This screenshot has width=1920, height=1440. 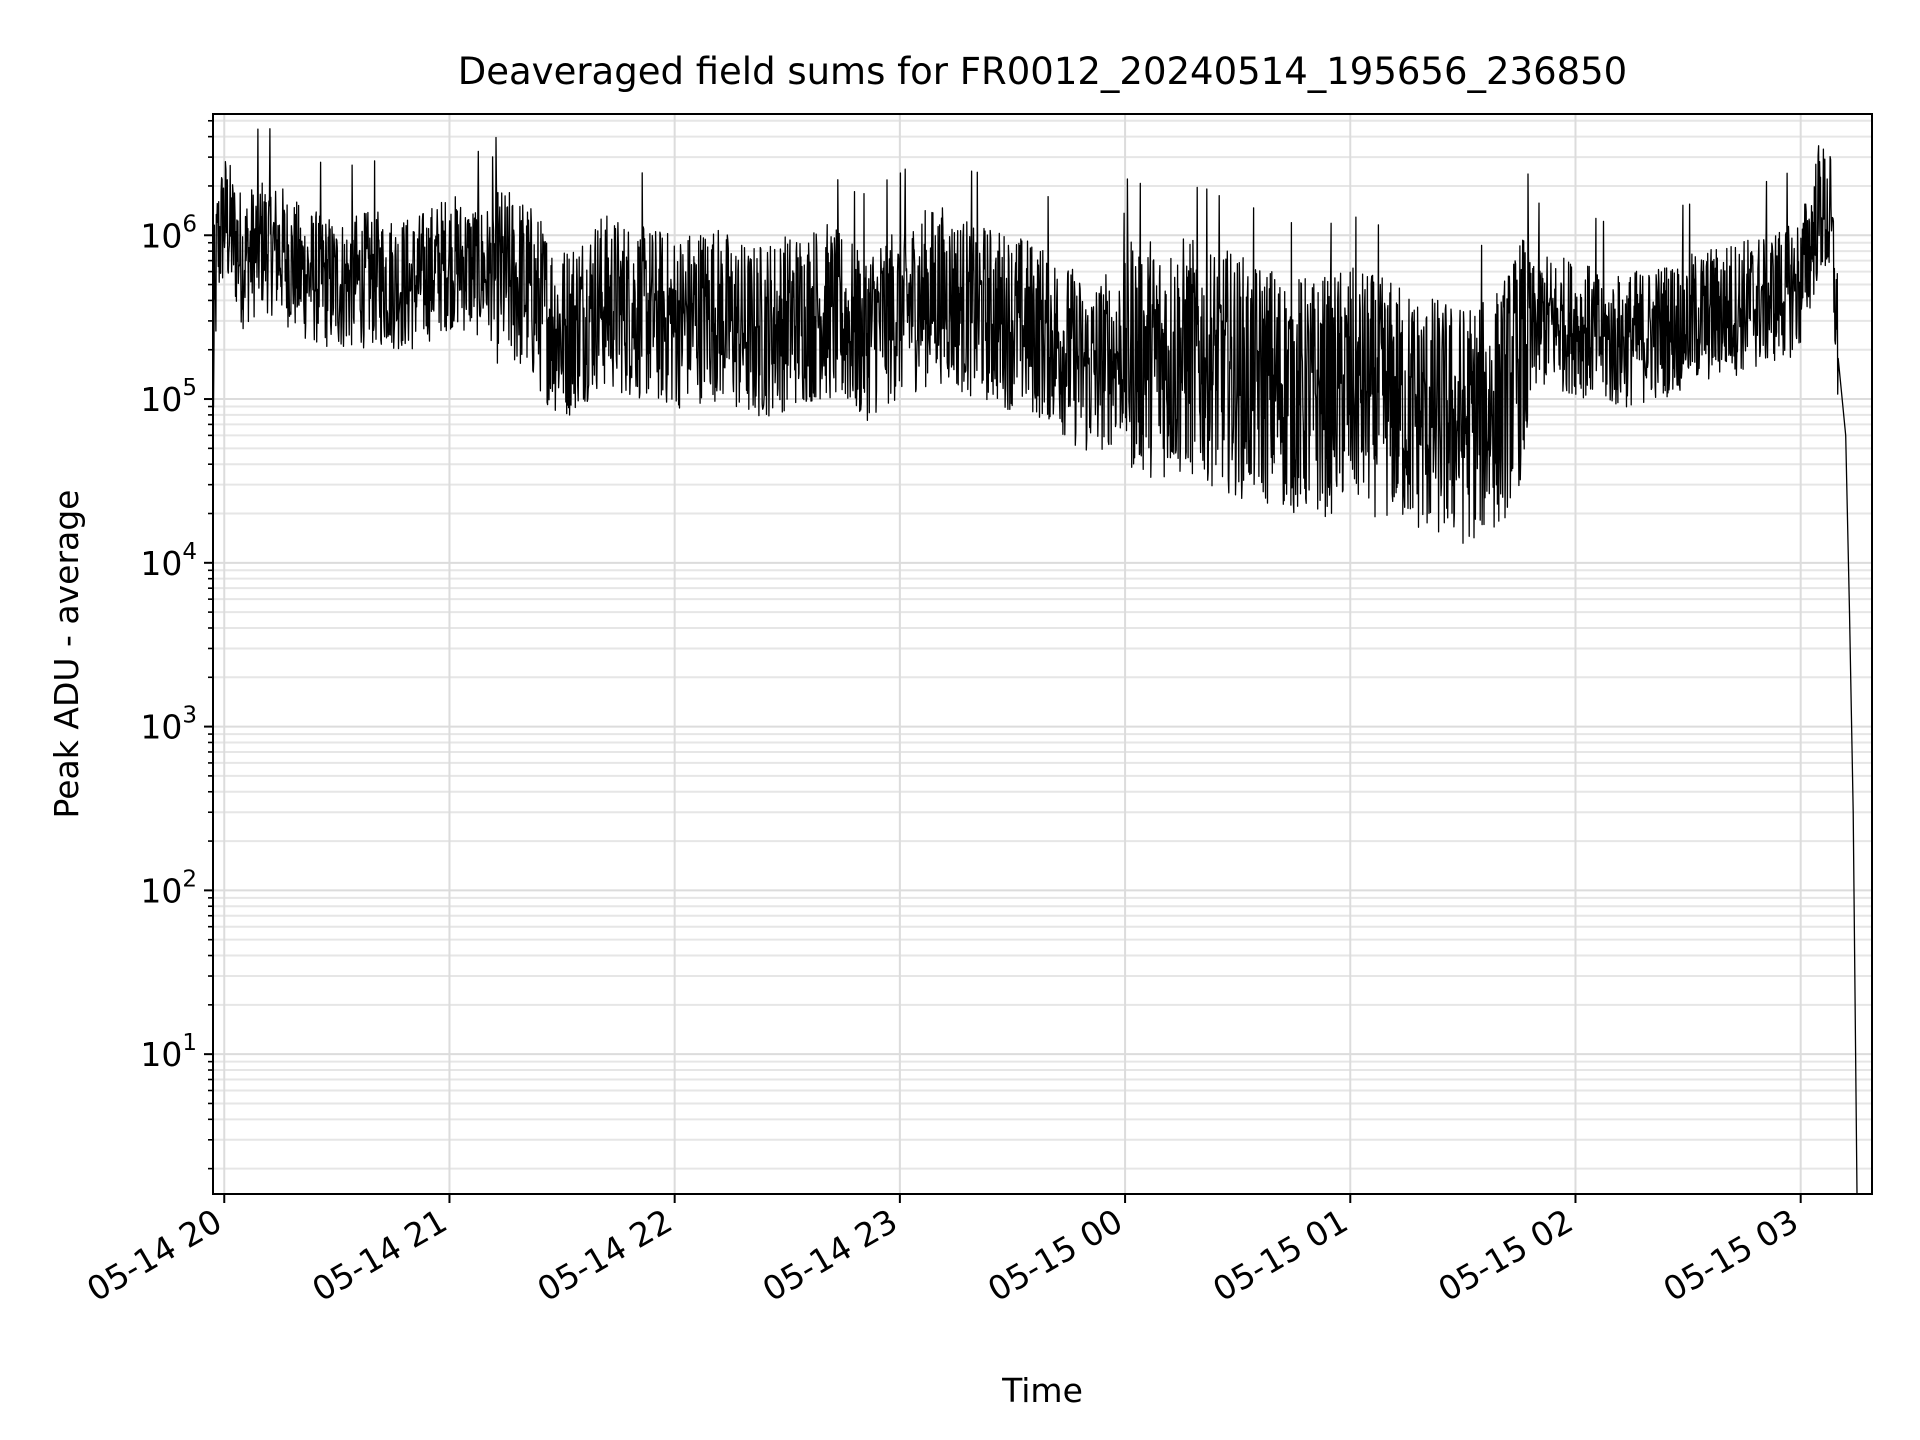 I want to click on y-axis-label: Peak ADU - average, so click(x=66, y=654).